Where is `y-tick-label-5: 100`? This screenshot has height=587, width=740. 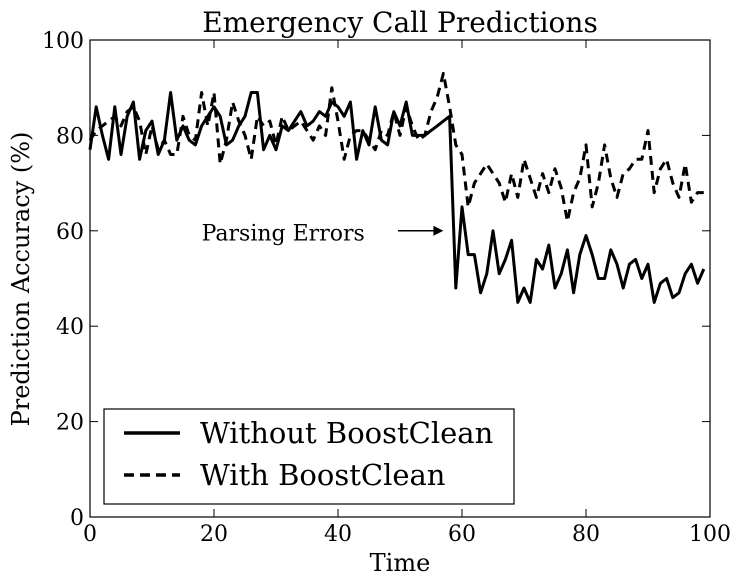
y-tick-label-5: 100 is located at coordinates (63, 41).